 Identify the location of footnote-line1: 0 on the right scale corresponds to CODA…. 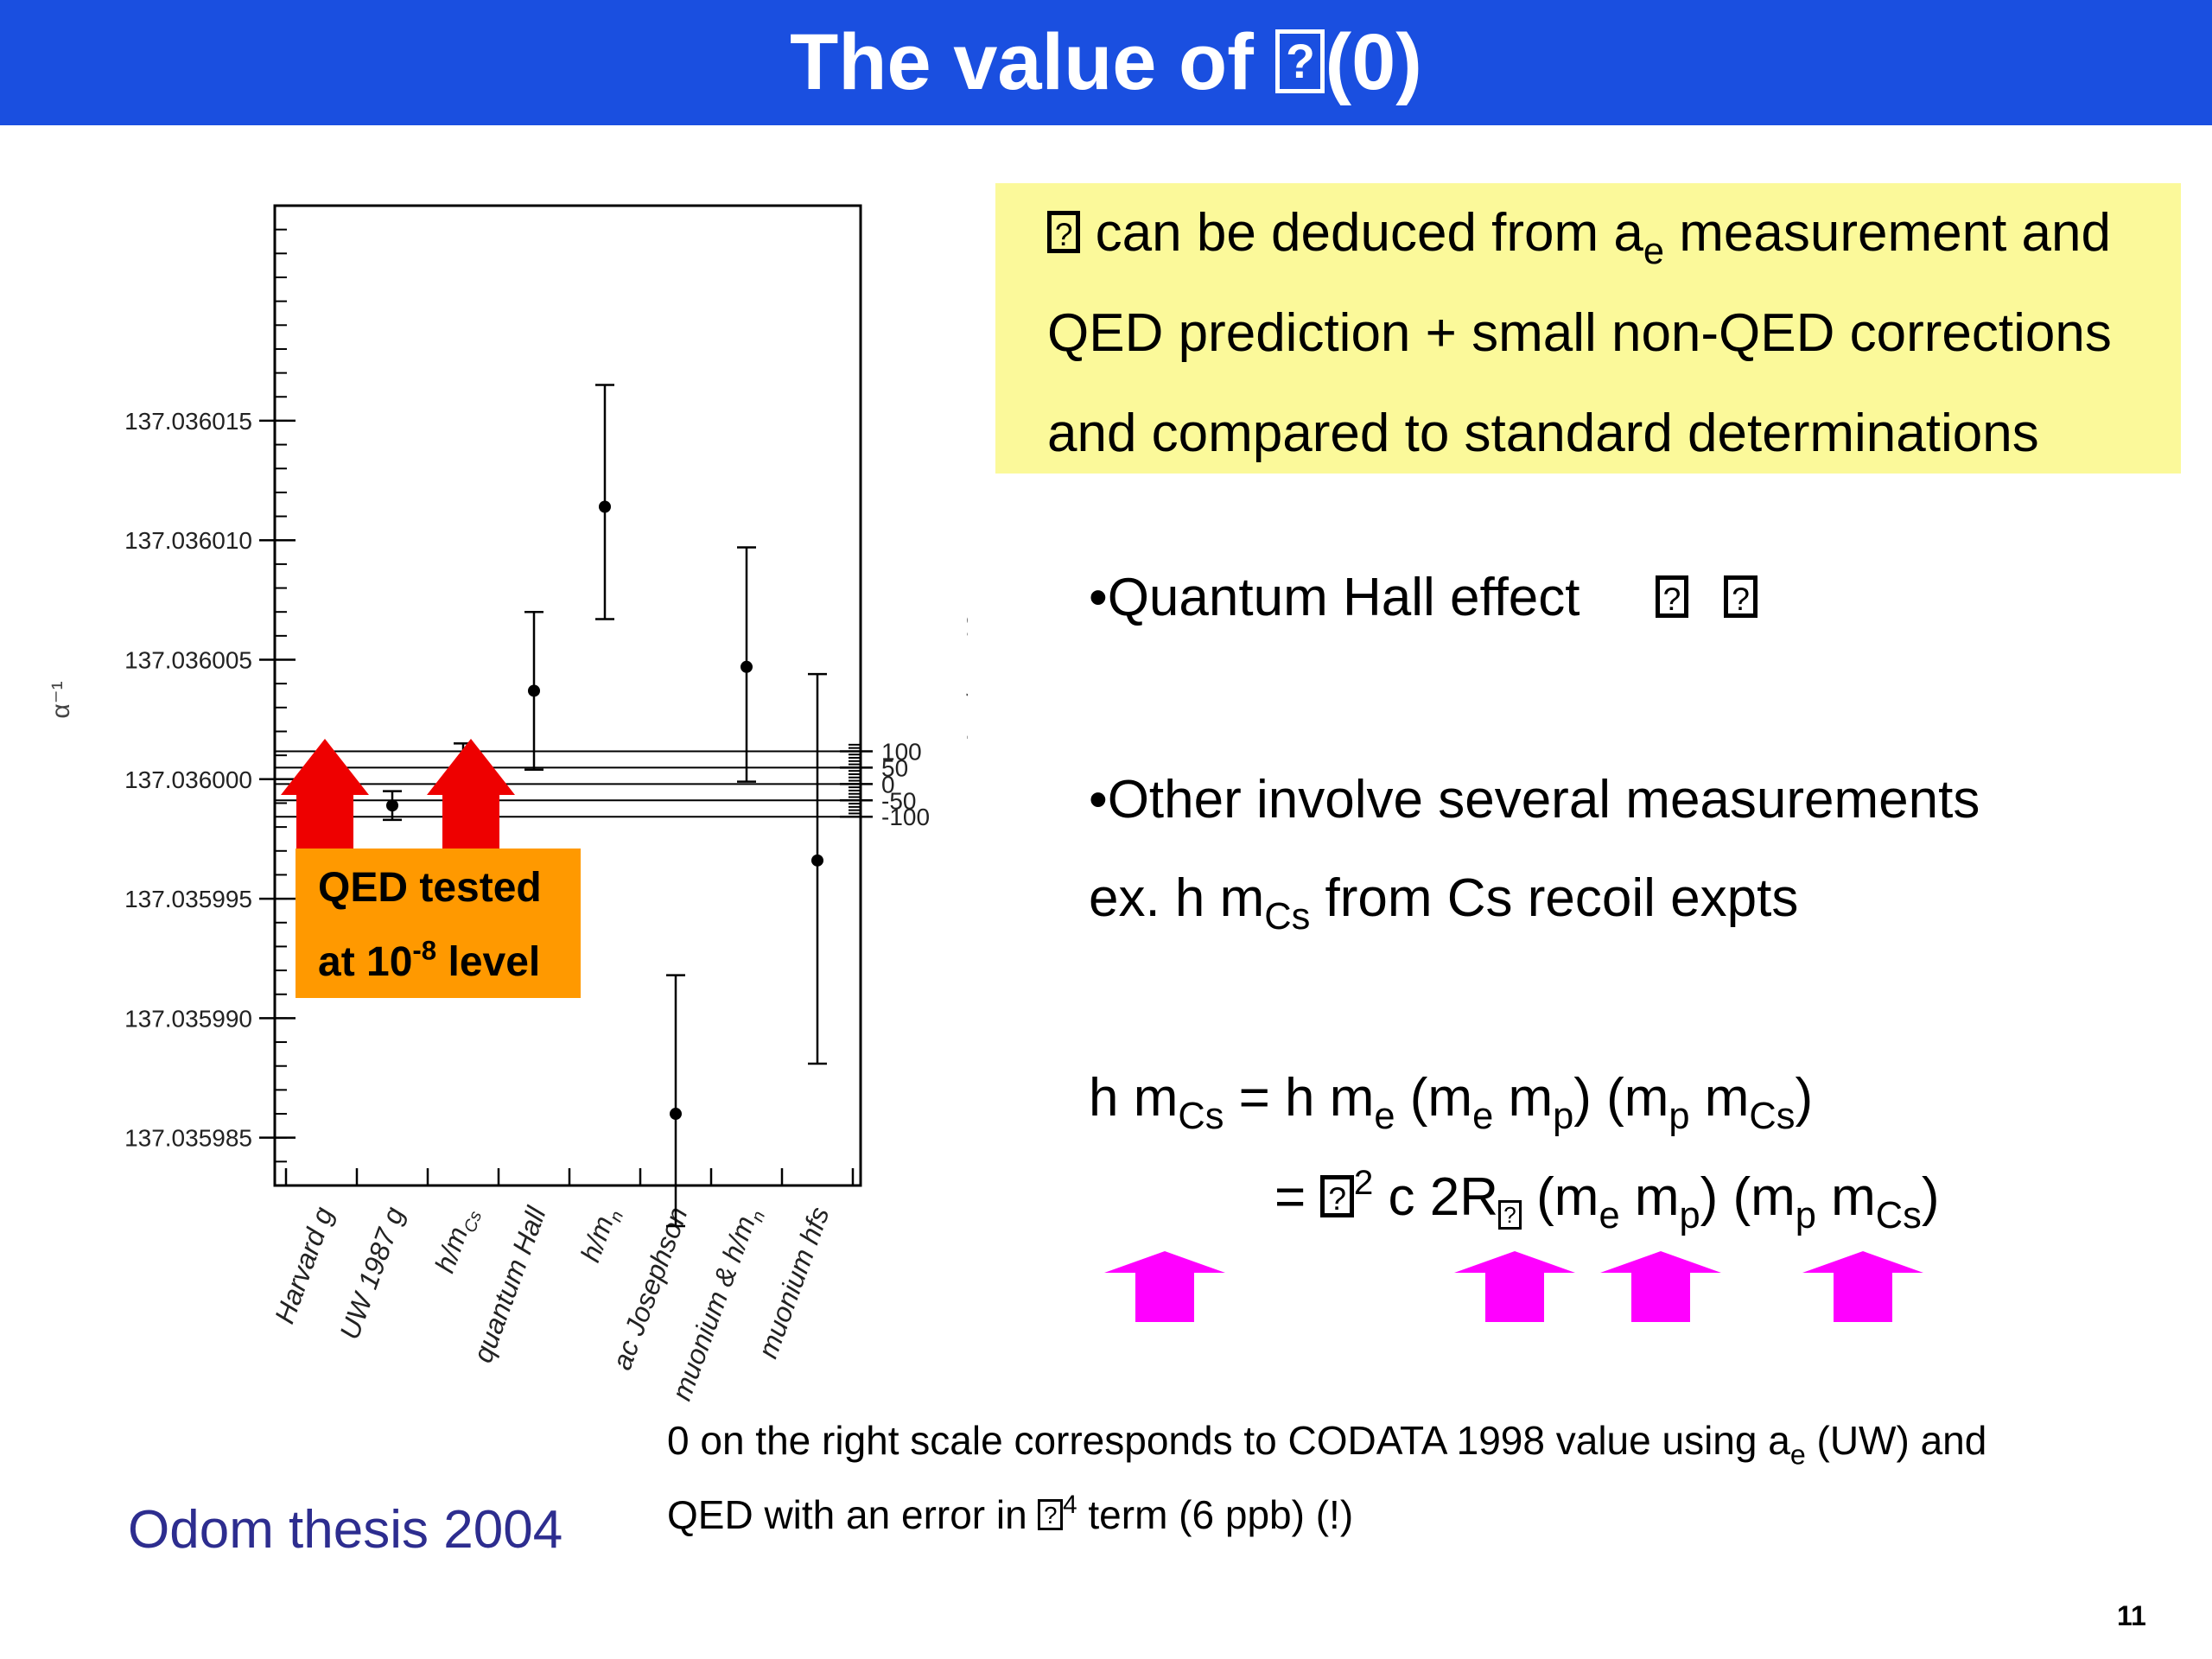
(1327, 1444).